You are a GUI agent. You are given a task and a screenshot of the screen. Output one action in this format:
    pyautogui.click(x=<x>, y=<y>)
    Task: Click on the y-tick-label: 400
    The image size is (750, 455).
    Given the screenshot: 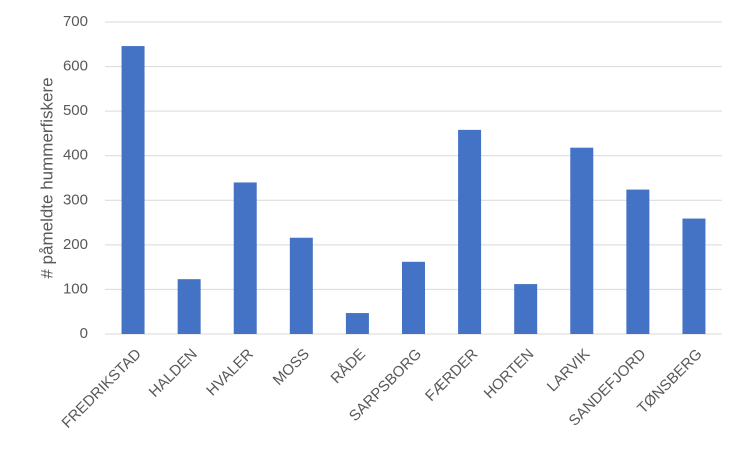 What is the action you would take?
    pyautogui.click(x=75, y=155)
    